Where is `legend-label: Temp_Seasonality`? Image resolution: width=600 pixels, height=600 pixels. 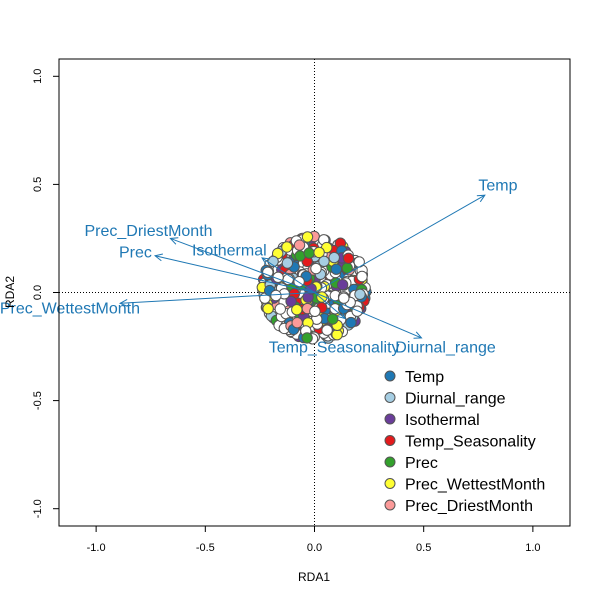
legend-label: Temp_Seasonality is located at coordinates (470, 442).